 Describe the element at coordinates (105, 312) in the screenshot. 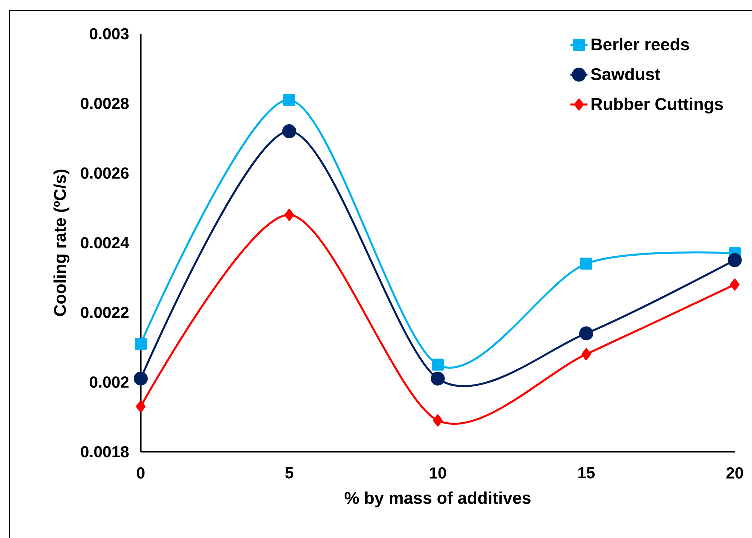

I see `y-tick-label: 0.0022` at that location.